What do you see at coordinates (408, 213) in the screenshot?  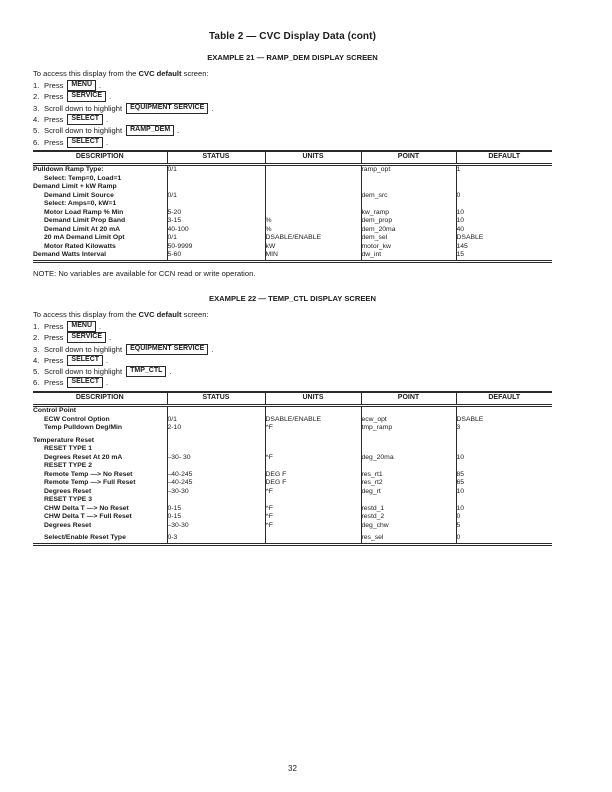 I see `cell-point: kw_ramp` at bounding box center [408, 213].